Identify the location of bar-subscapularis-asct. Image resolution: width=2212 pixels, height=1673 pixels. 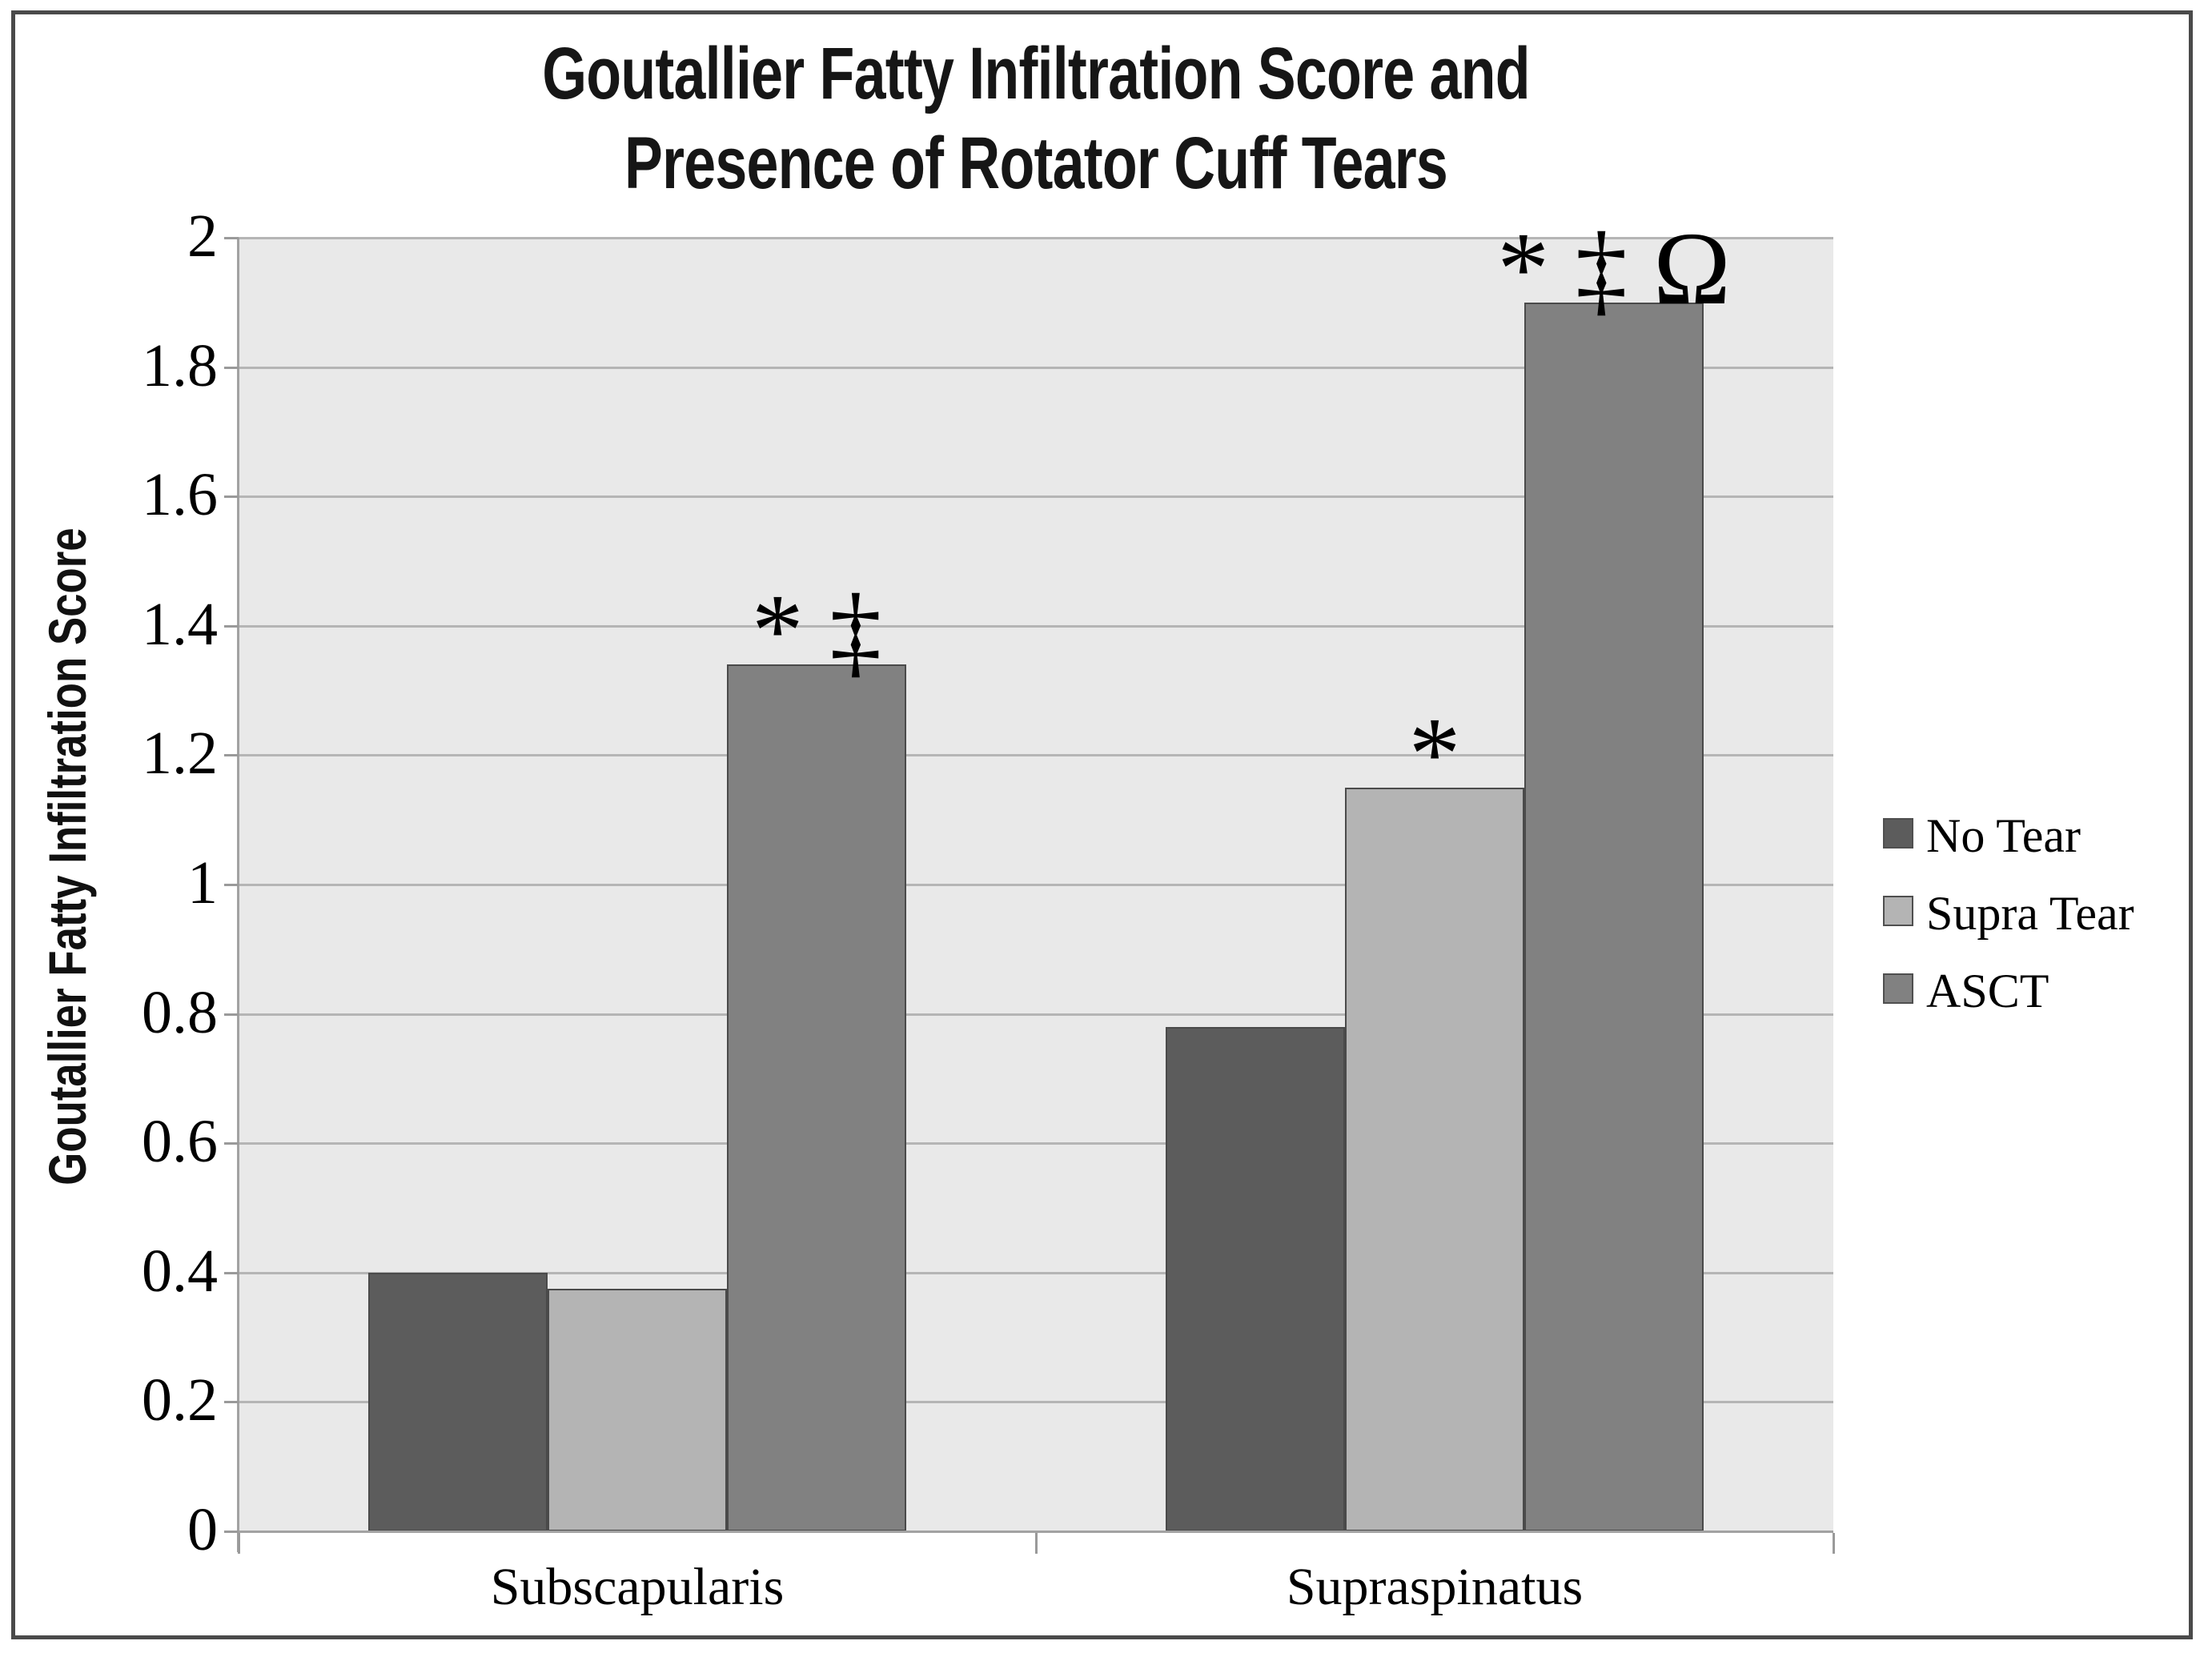
(817, 1097).